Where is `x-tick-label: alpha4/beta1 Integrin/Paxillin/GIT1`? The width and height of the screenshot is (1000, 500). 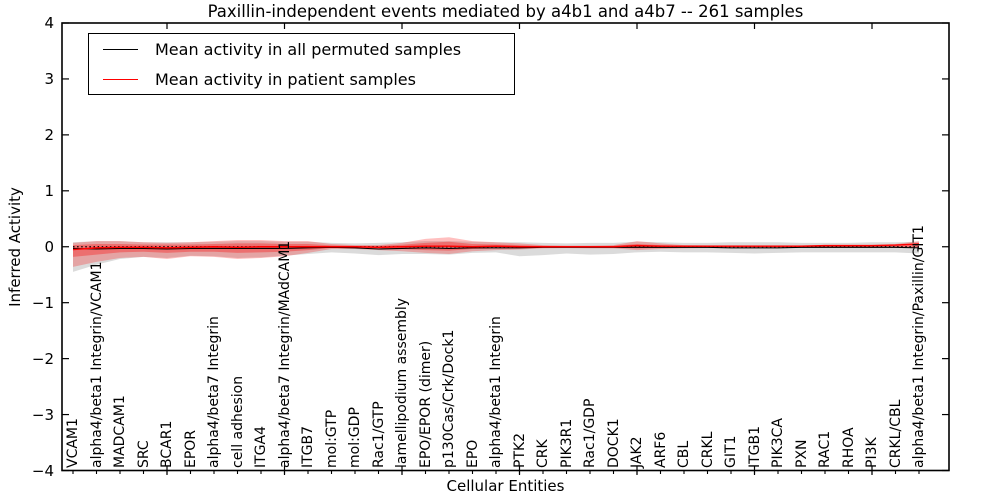 x-tick-label: alpha4/beta1 Integrin/Paxillin/GIT1 is located at coordinates (919, 346).